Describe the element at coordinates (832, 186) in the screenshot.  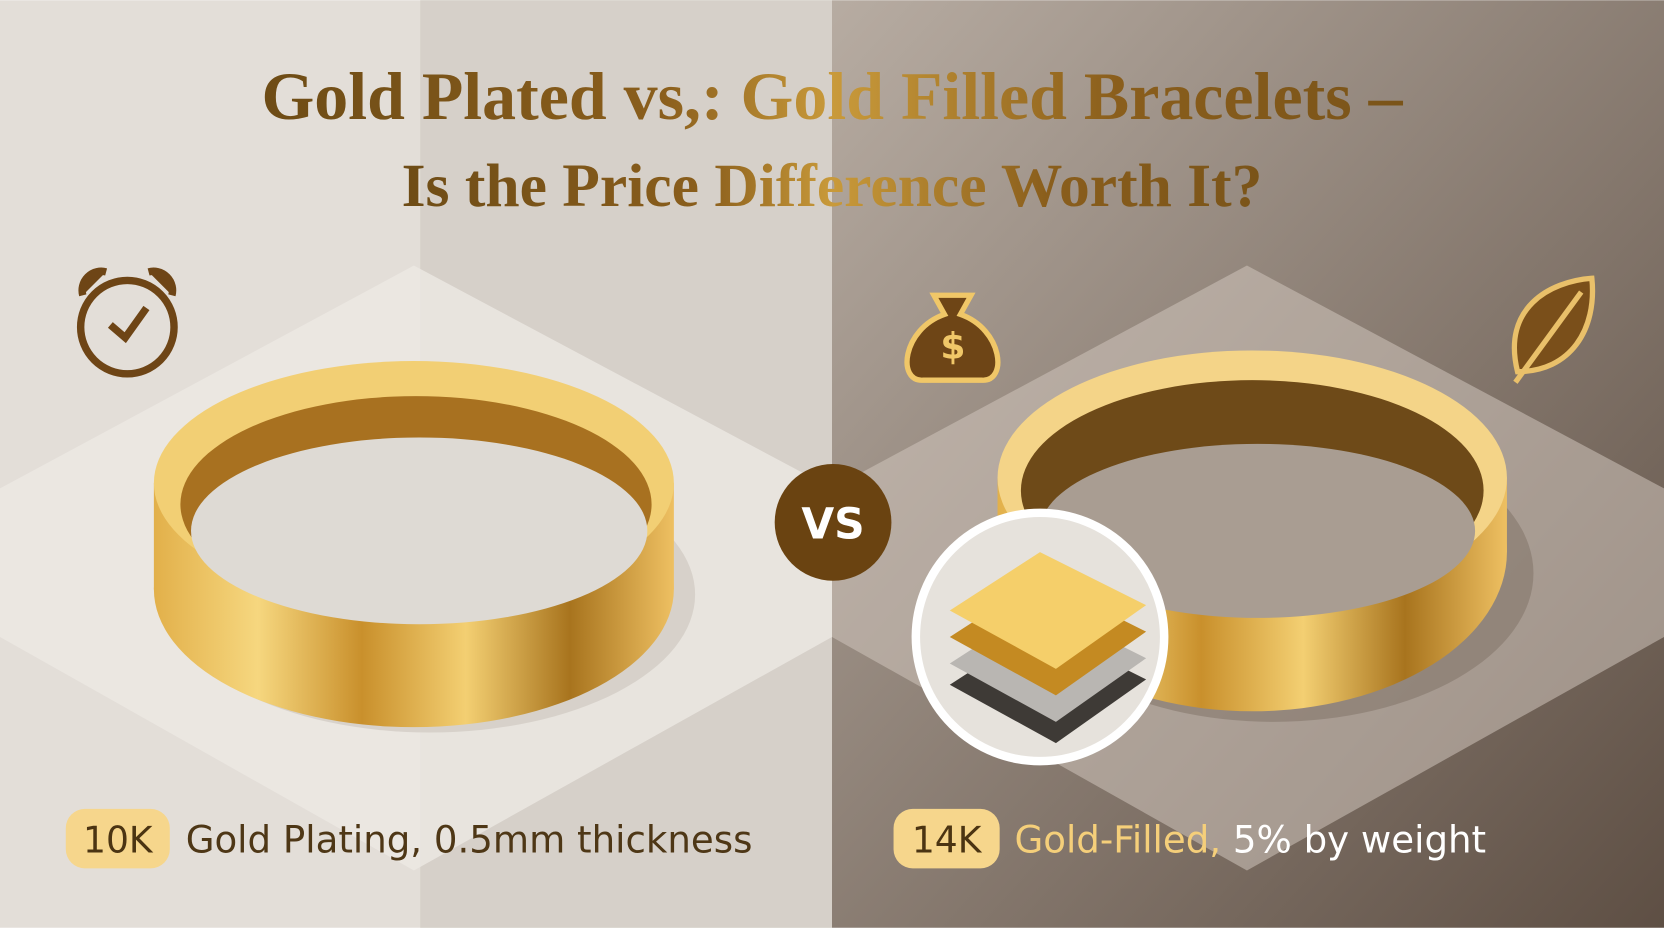
I see `title-line-2: Is the Price Difference Worth It?` at that location.